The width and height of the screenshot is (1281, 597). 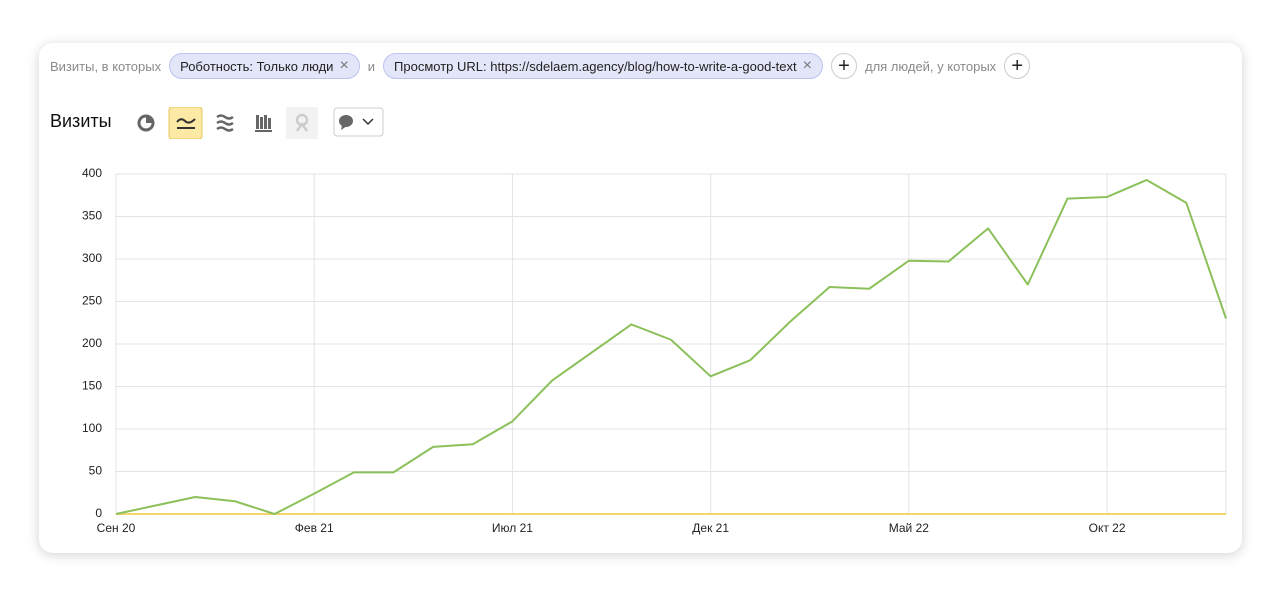 What do you see at coordinates (302, 123) in the screenshot?
I see `map-button` at bounding box center [302, 123].